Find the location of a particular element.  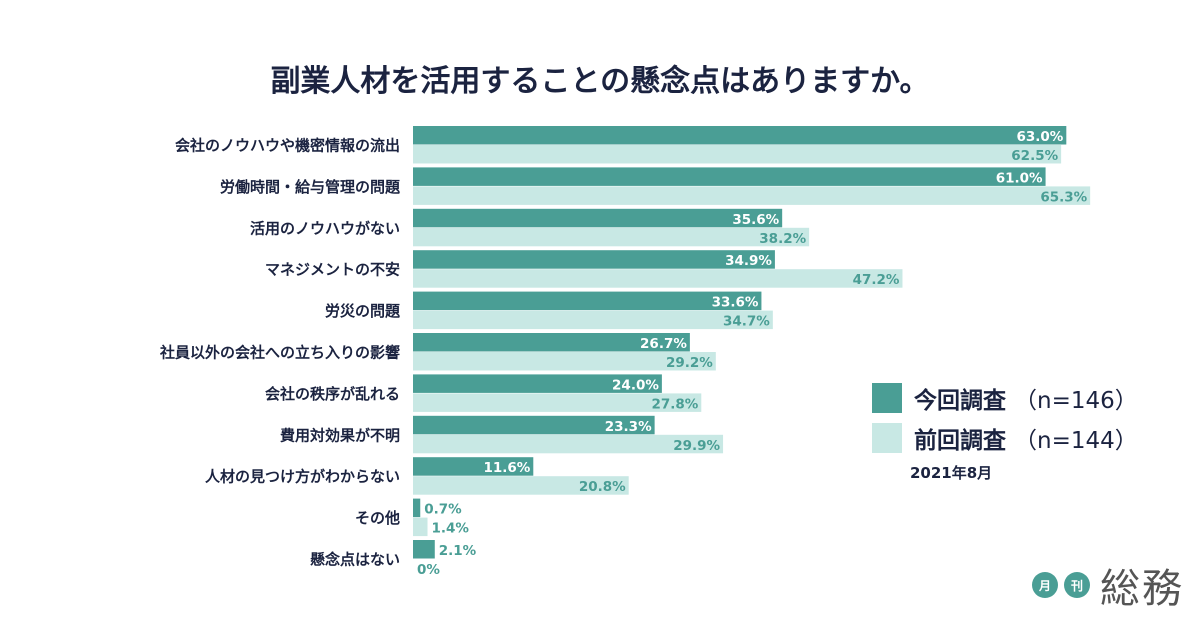

legend-item-previous: 前回調査 （n=144） is located at coordinates (1005, 438).